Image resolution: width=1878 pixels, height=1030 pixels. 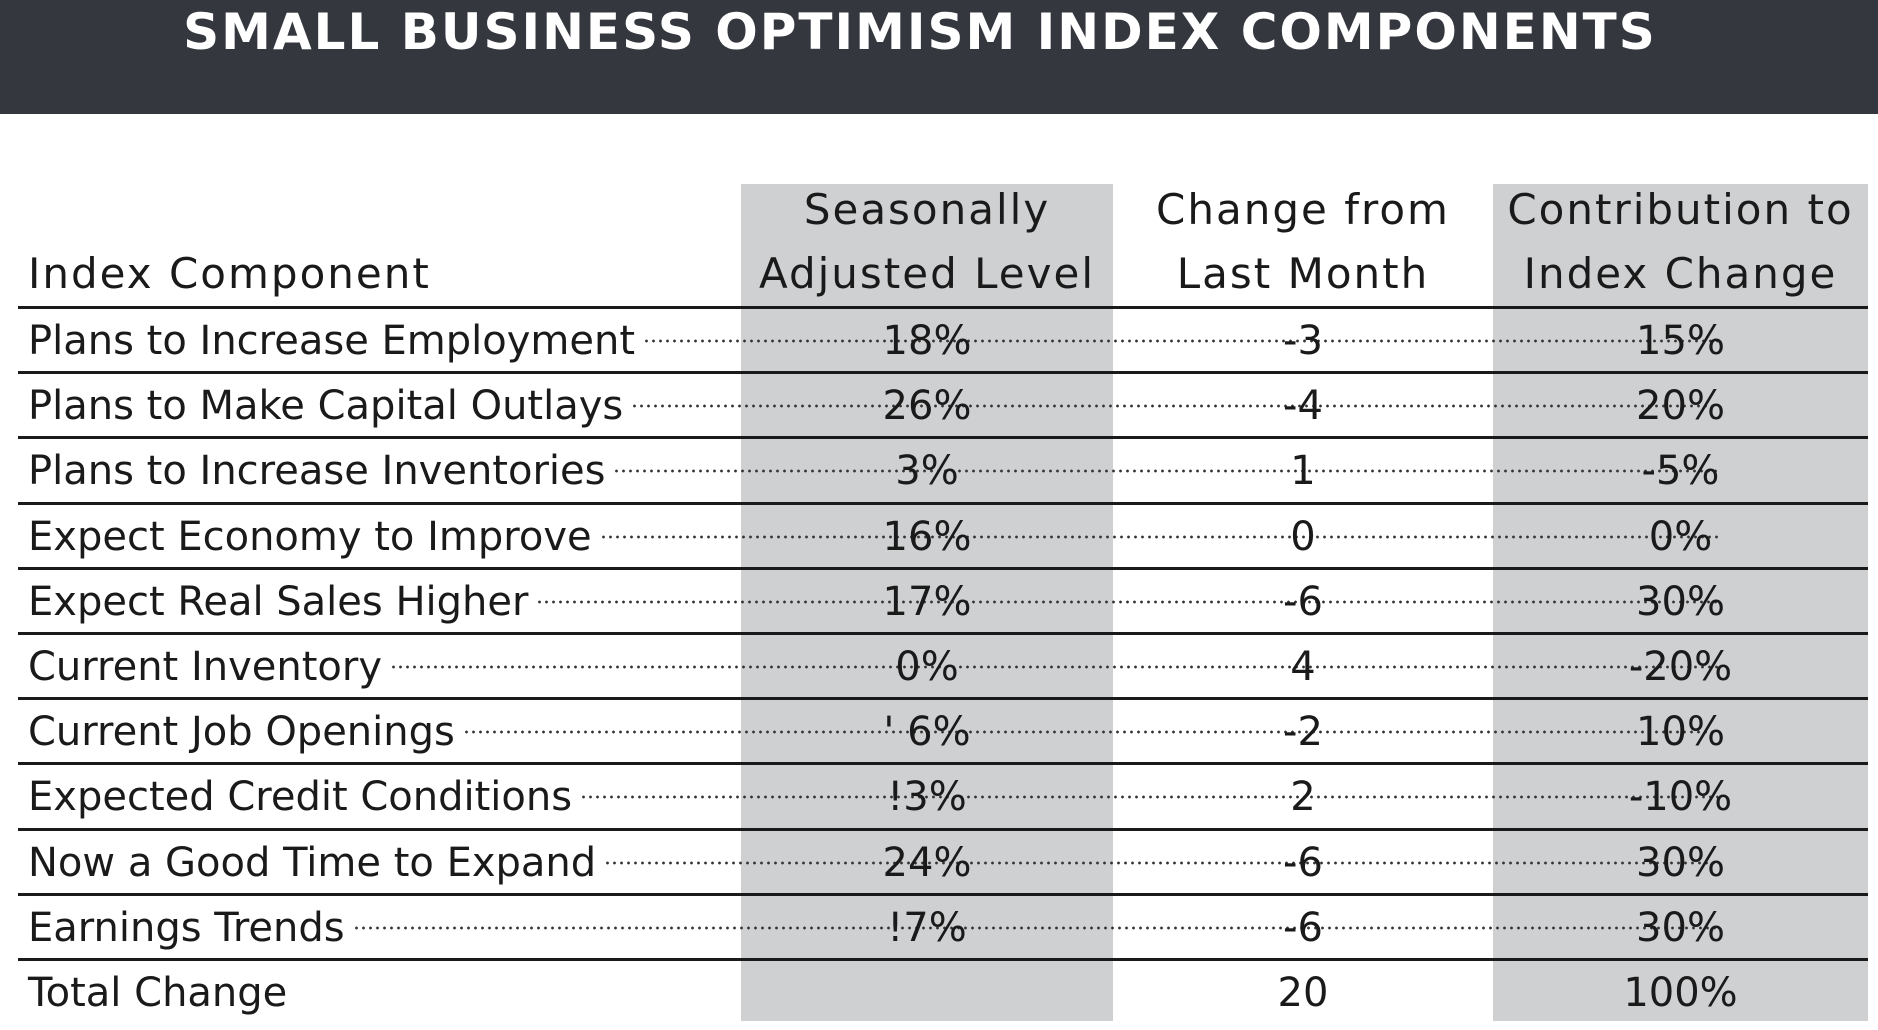 What do you see at coordinates (1680, 341) in the screenshot?
I see `contribution-to-index-change: 15%` at bounding box center [1680, 341].